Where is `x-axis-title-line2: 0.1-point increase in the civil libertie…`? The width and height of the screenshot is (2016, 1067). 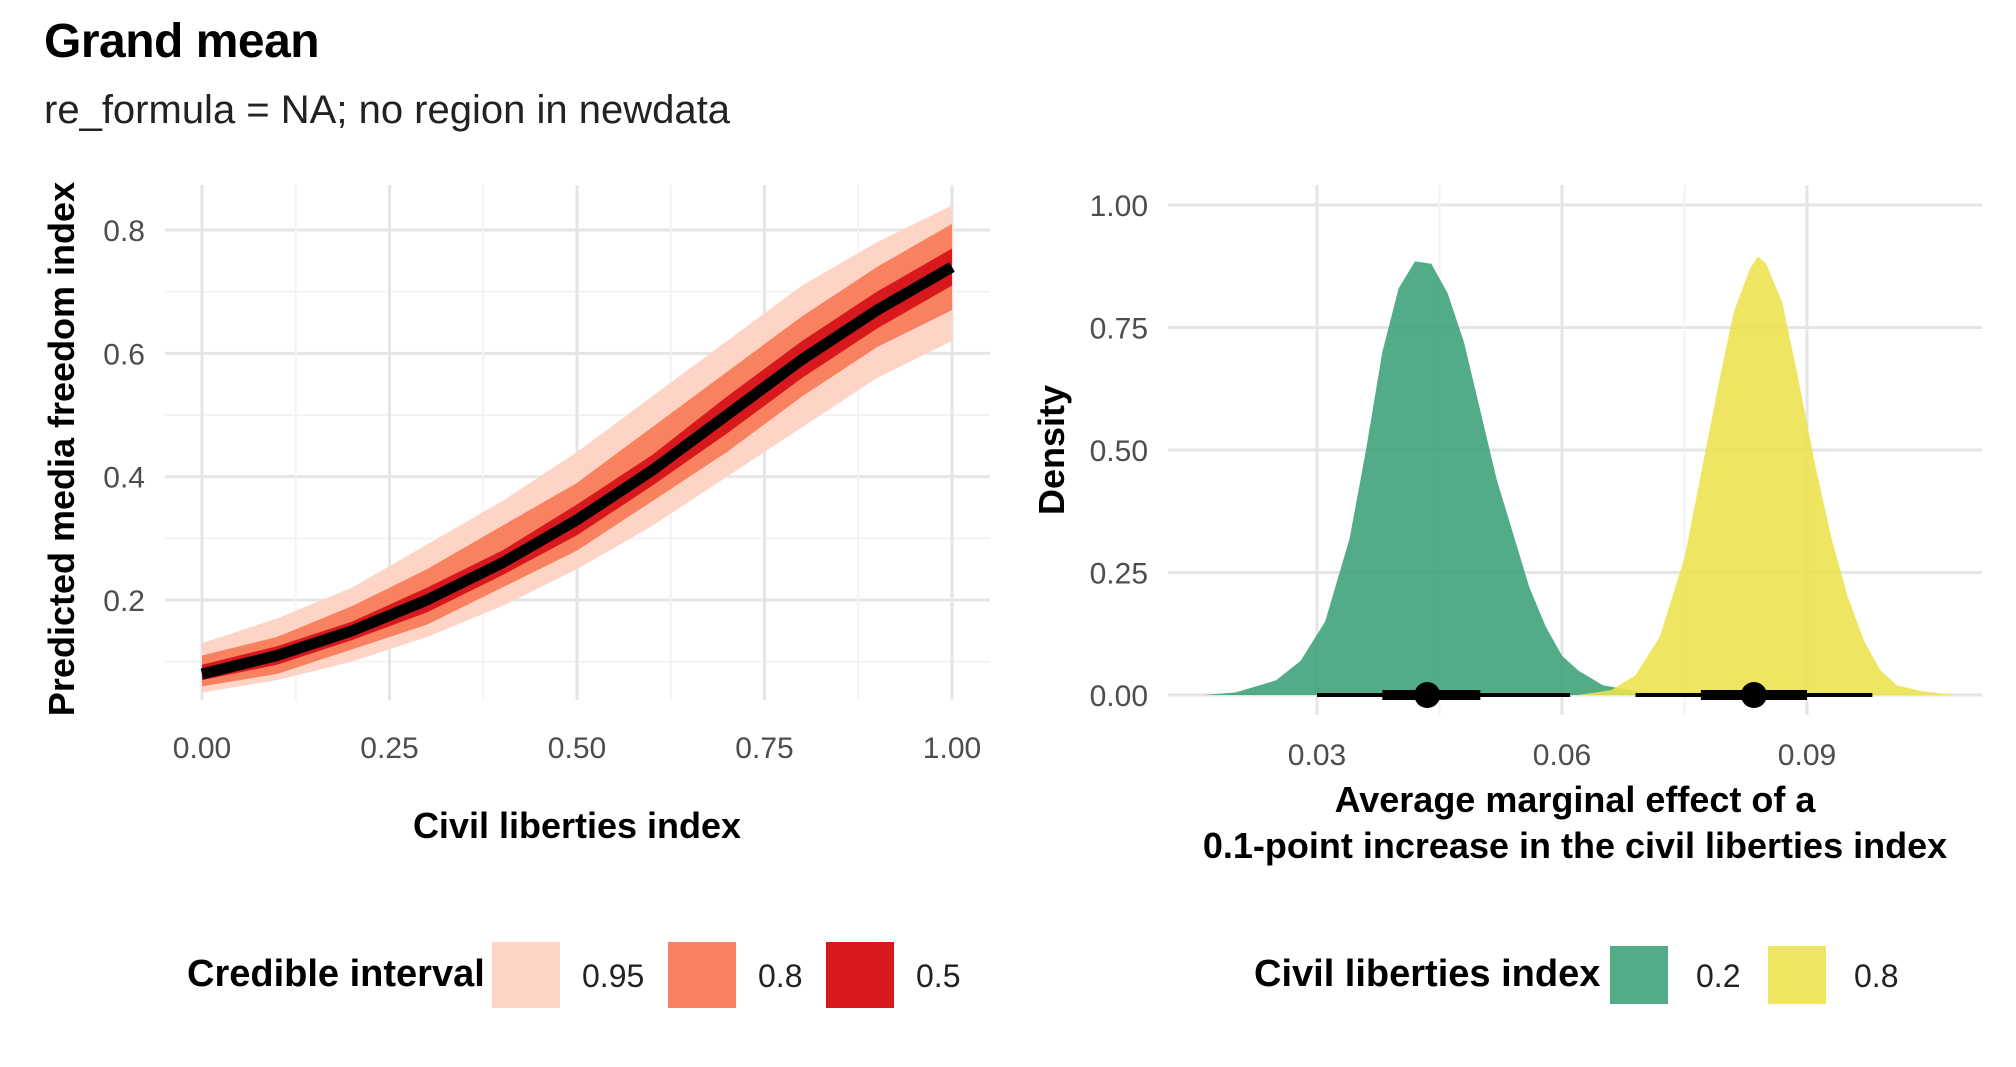 x-axis-title-line2: 0.1-point increase in the civil libertie… is located at coordinates (1575, 845).